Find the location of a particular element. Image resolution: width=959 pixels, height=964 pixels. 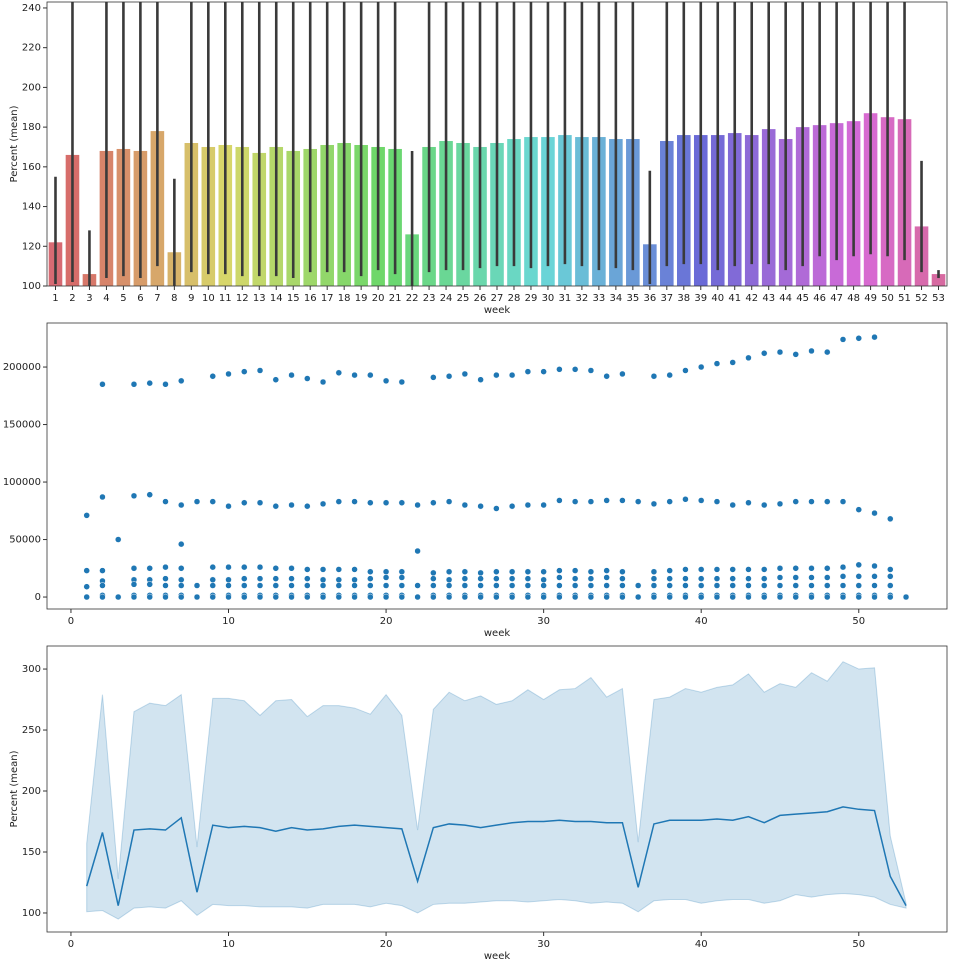

x-tick-label: 48 is located at coordinates (853, 298).